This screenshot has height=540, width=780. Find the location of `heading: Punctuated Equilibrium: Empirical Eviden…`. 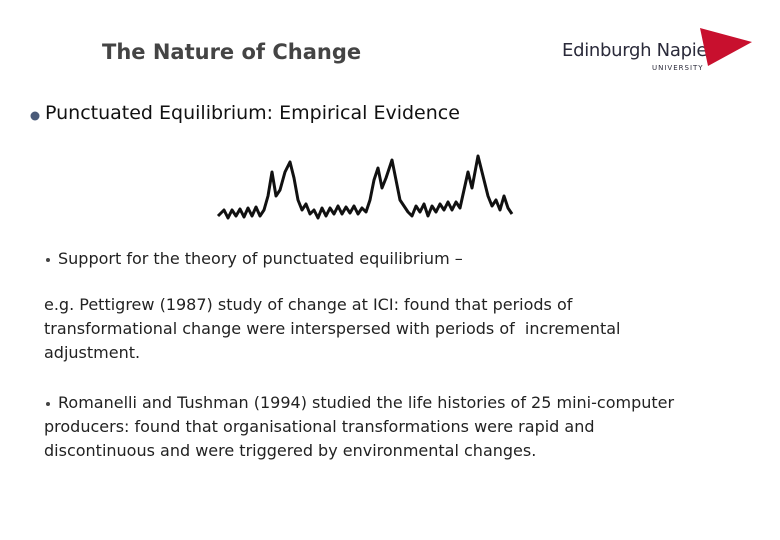

heading: Punctuated Equilibrium: Empirical Eviden… is located at coordinates (252, 113).